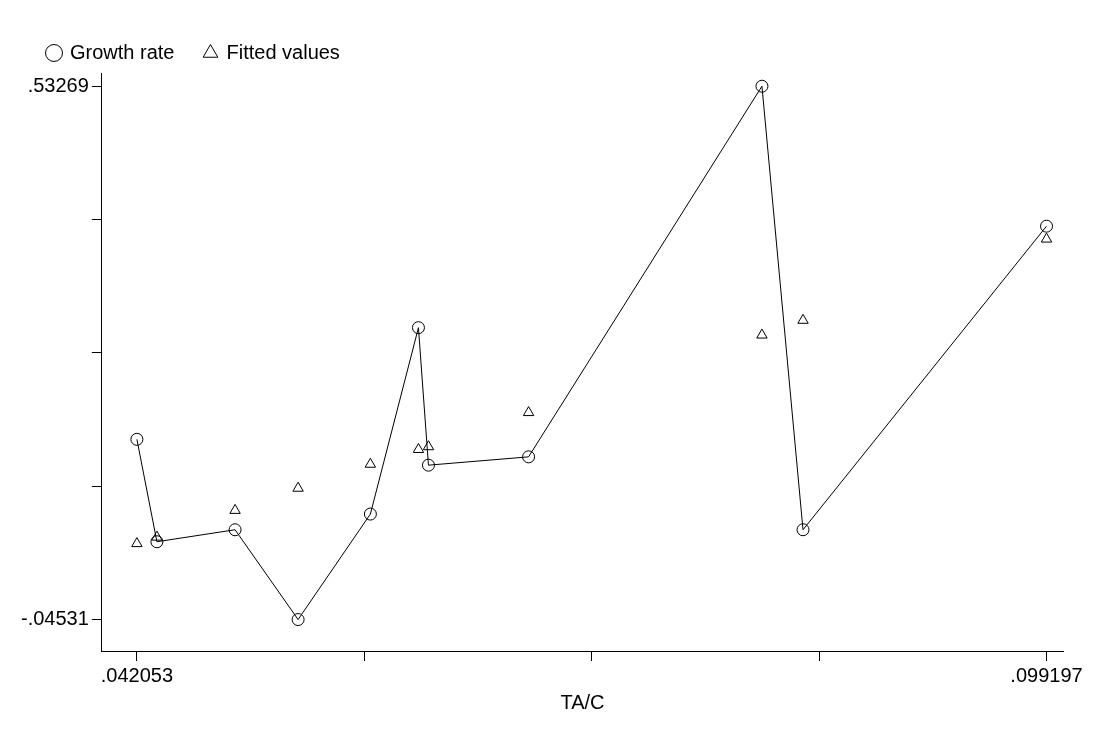 Image resolution: width=1094 pixels, height=735 pixels. What do you see at coordinates (283, 51) in the screenshot?
I see `legend-label: Fitted values` at bounding box center [283, 51].